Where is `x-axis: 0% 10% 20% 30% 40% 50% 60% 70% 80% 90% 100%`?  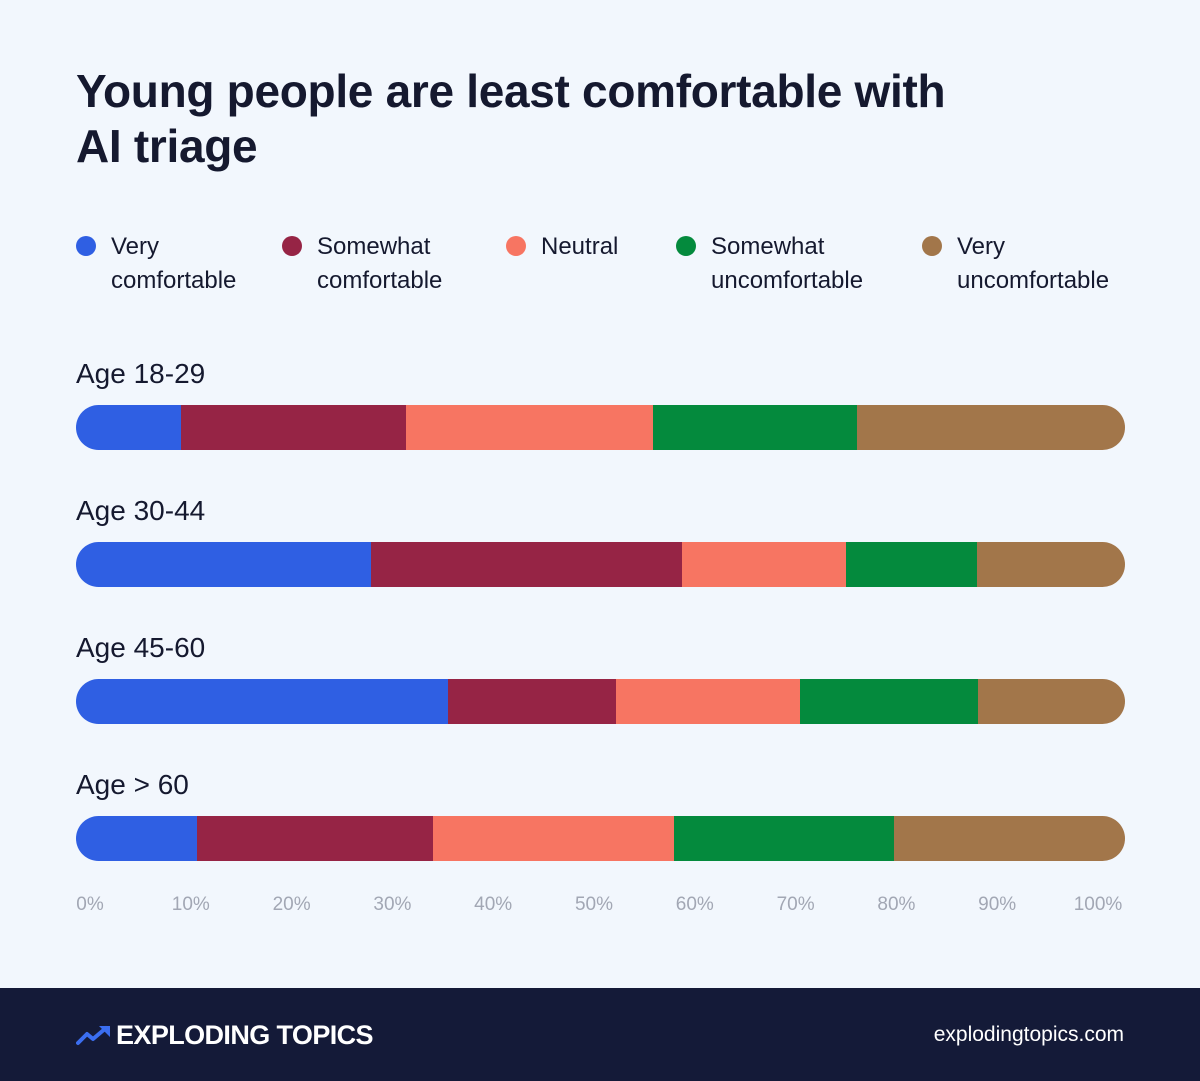
x-axis: 0% 10% 20% 30% 40% 50% 60% 70% 80% 90% 100% is located at coordinates (600, 907).